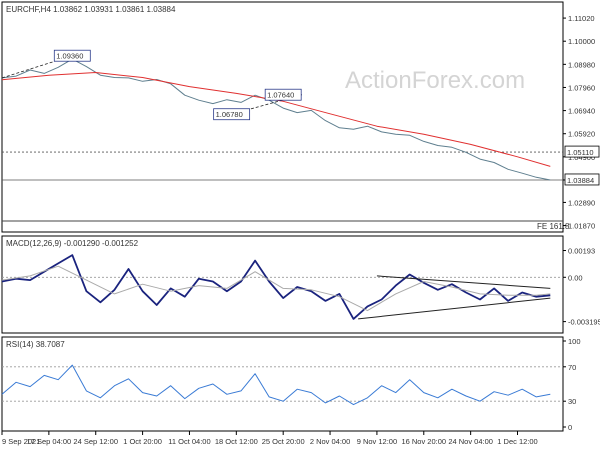  What do you see at coordinates (330, 441) in the screenshot?
I see `x-tick-label: 2 Nov 04:00` at bounding box center [330, 441].